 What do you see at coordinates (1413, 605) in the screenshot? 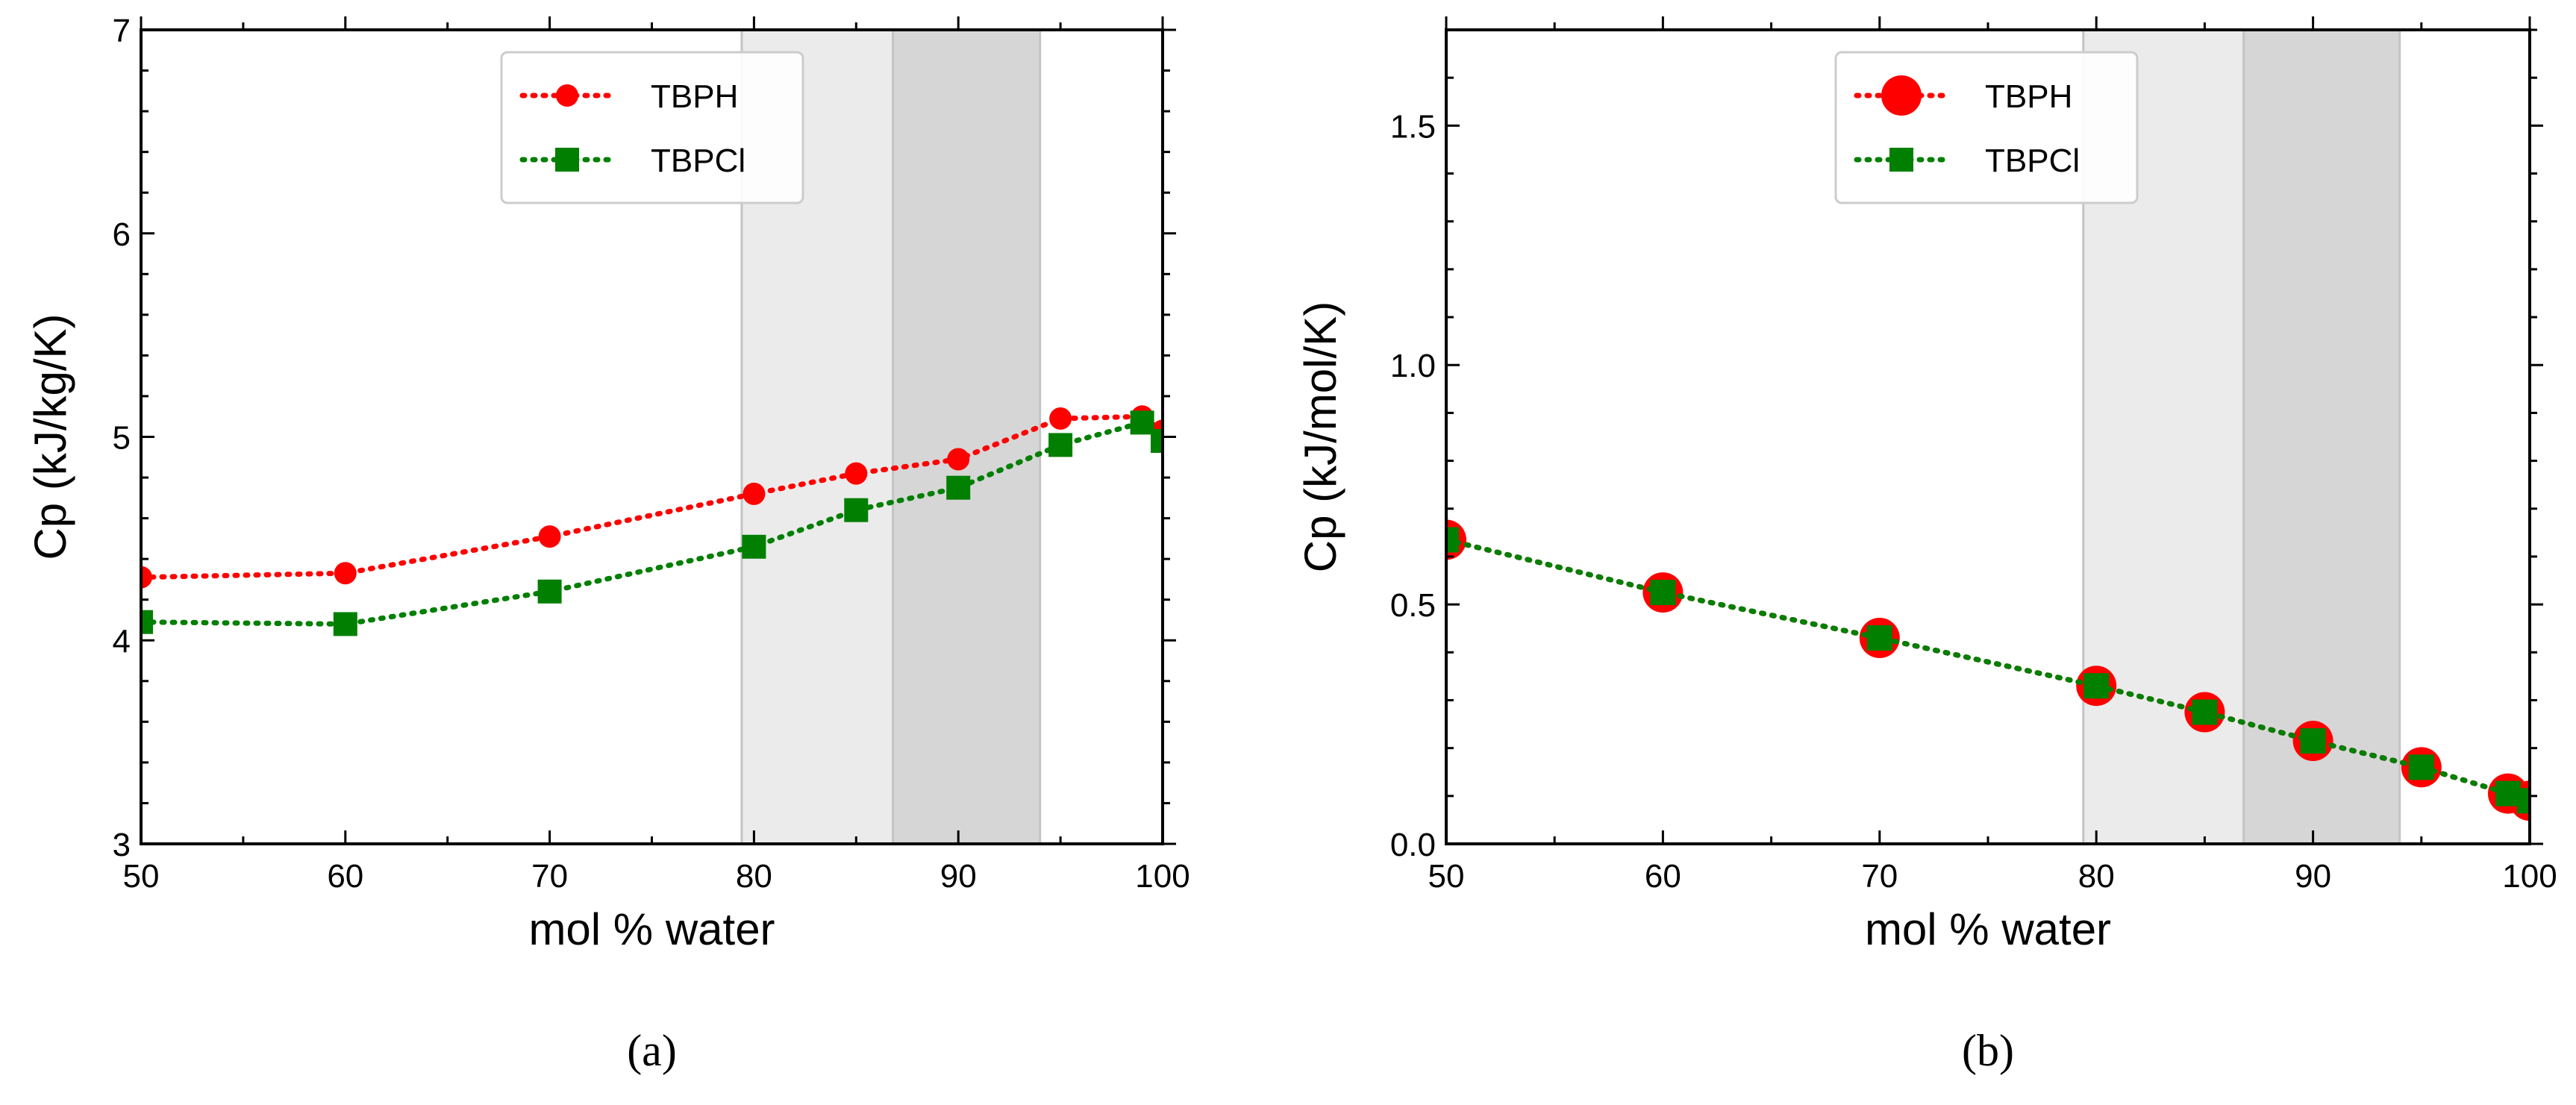
I see `y-tick-label: 0.5` at bounding box center [1413, 605].